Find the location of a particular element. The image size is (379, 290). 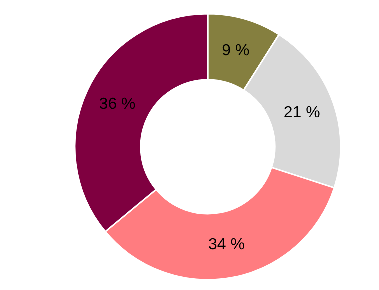

data-label: 34 % is located at coordinates (226, 245).